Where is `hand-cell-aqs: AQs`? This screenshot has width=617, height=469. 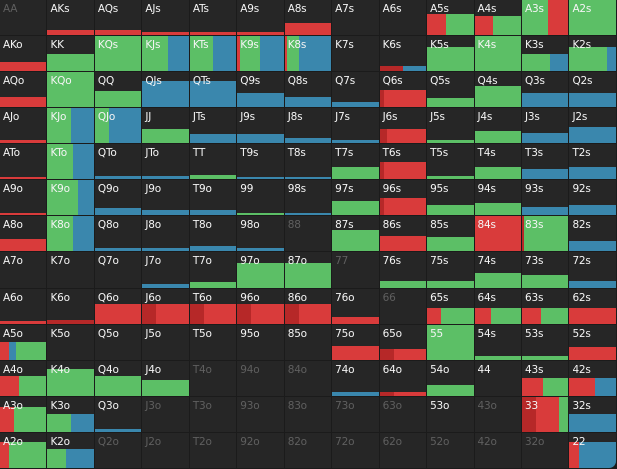 hand-cell-aqs: AQs is located at coordinates (118, 18).